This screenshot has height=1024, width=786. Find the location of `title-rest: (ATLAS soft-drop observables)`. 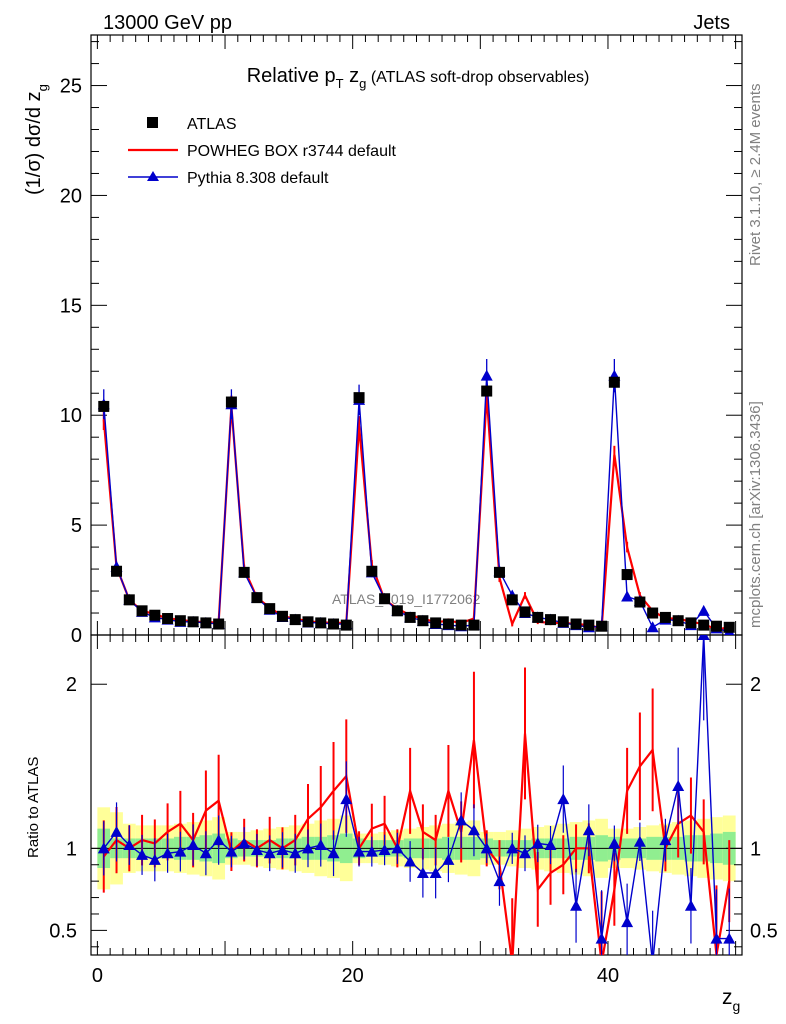

title-rest: (ATLAS soft-drop observables) is located at coordinates (477, 77).